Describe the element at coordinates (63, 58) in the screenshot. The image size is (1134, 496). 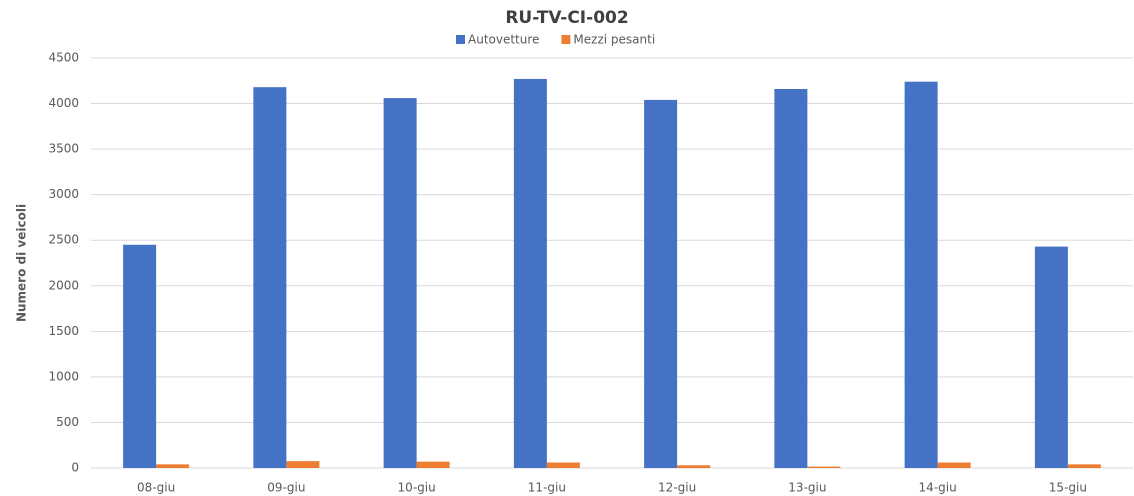
I see `y-tick-label: 4500` at that location.